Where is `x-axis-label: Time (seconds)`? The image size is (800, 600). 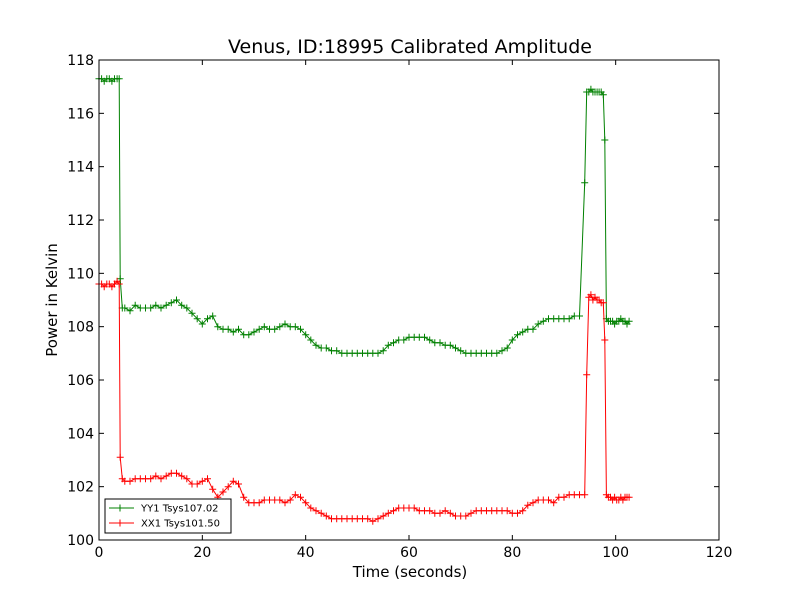 x-axis-label: Time (seconds) is located at coordinates (410, 572).